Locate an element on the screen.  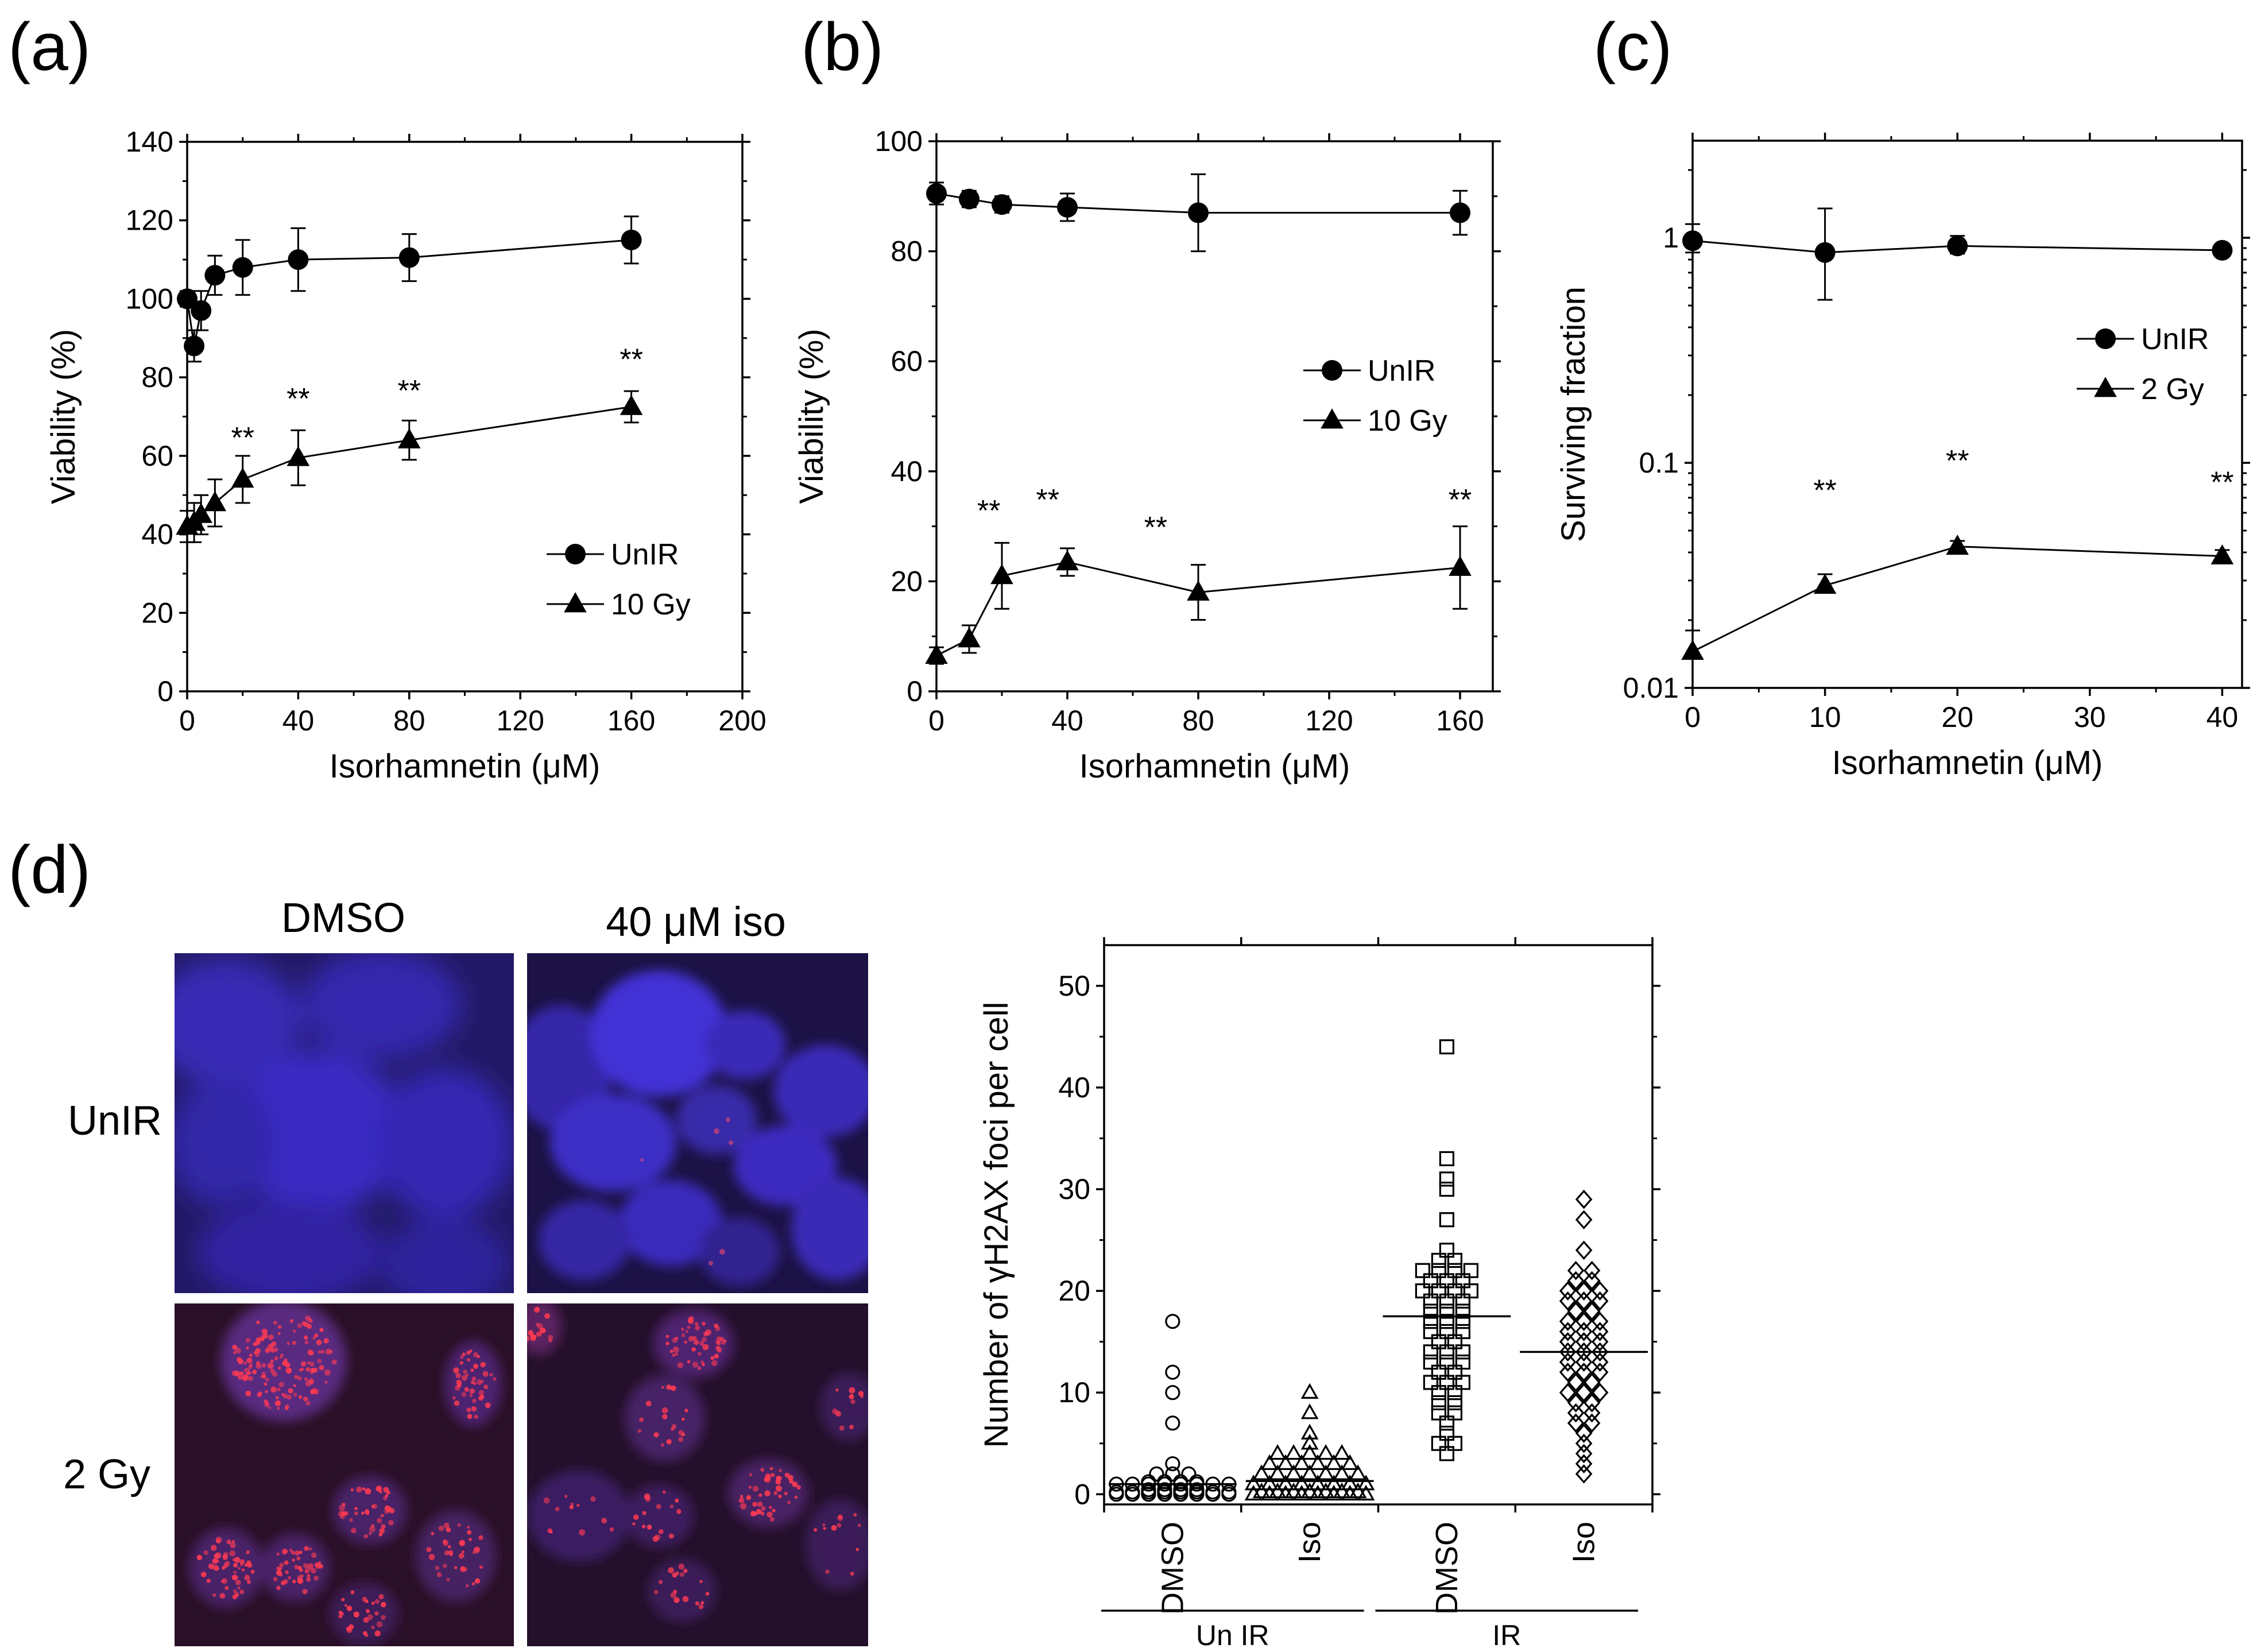
micrograph-unir-iso is located at coordinates (697, 1123).